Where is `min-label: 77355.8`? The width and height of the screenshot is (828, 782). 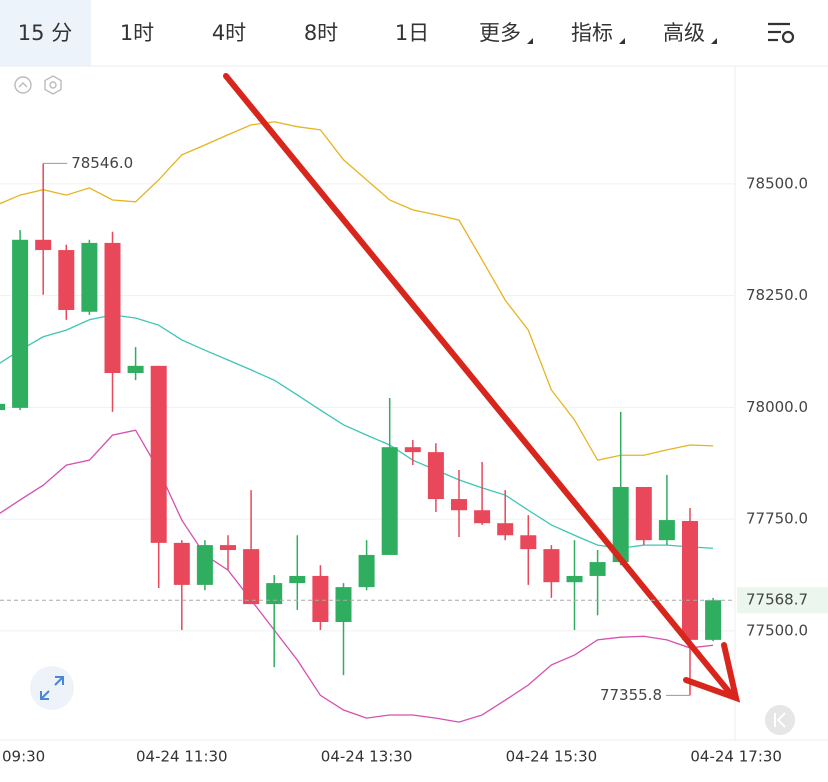
min-label: 77355.8 is located at coordinates (631, 695).